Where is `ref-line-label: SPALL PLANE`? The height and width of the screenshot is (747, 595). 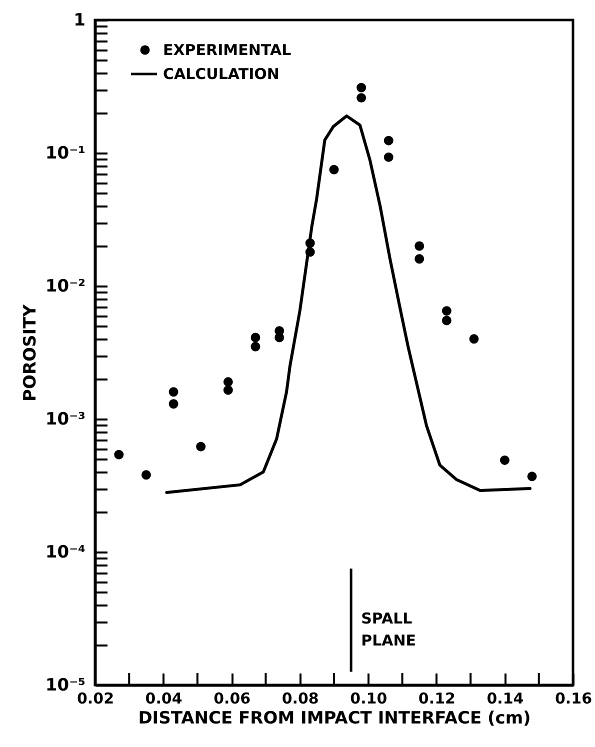 ref-line-label: SPALL PLANE is located at coordinates (388, 630).